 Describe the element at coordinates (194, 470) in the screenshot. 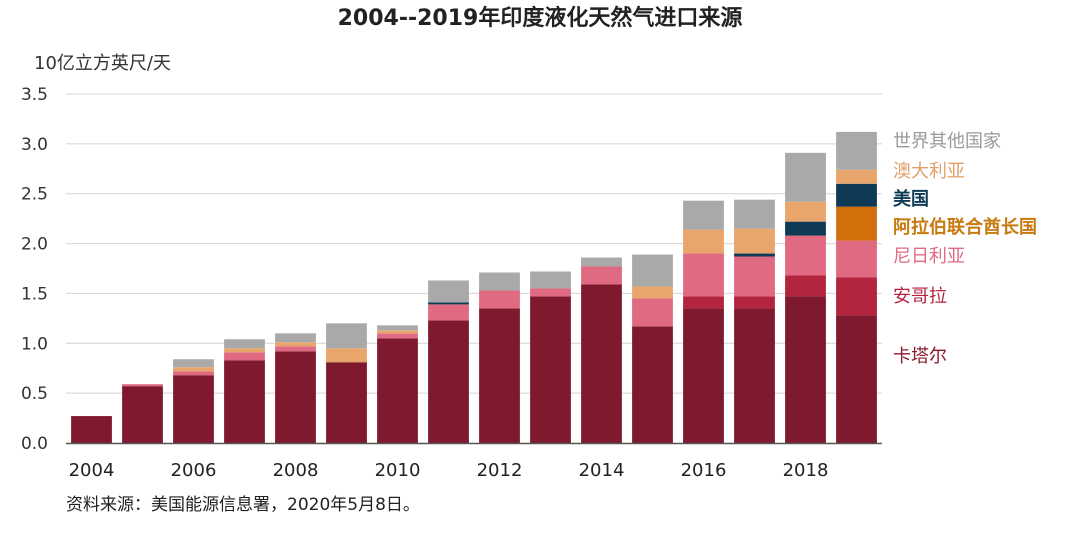

I see `x-tick-label: 2006` at that location.